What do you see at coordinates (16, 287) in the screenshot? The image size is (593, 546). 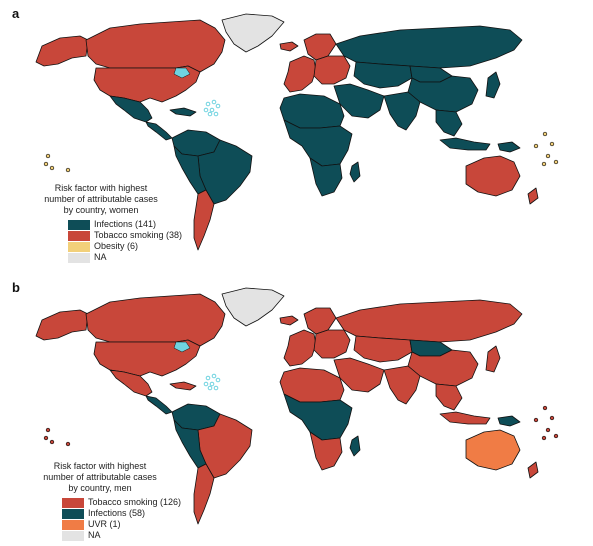 I see `panel-letter-b: b` at bounding box center [16, 287].